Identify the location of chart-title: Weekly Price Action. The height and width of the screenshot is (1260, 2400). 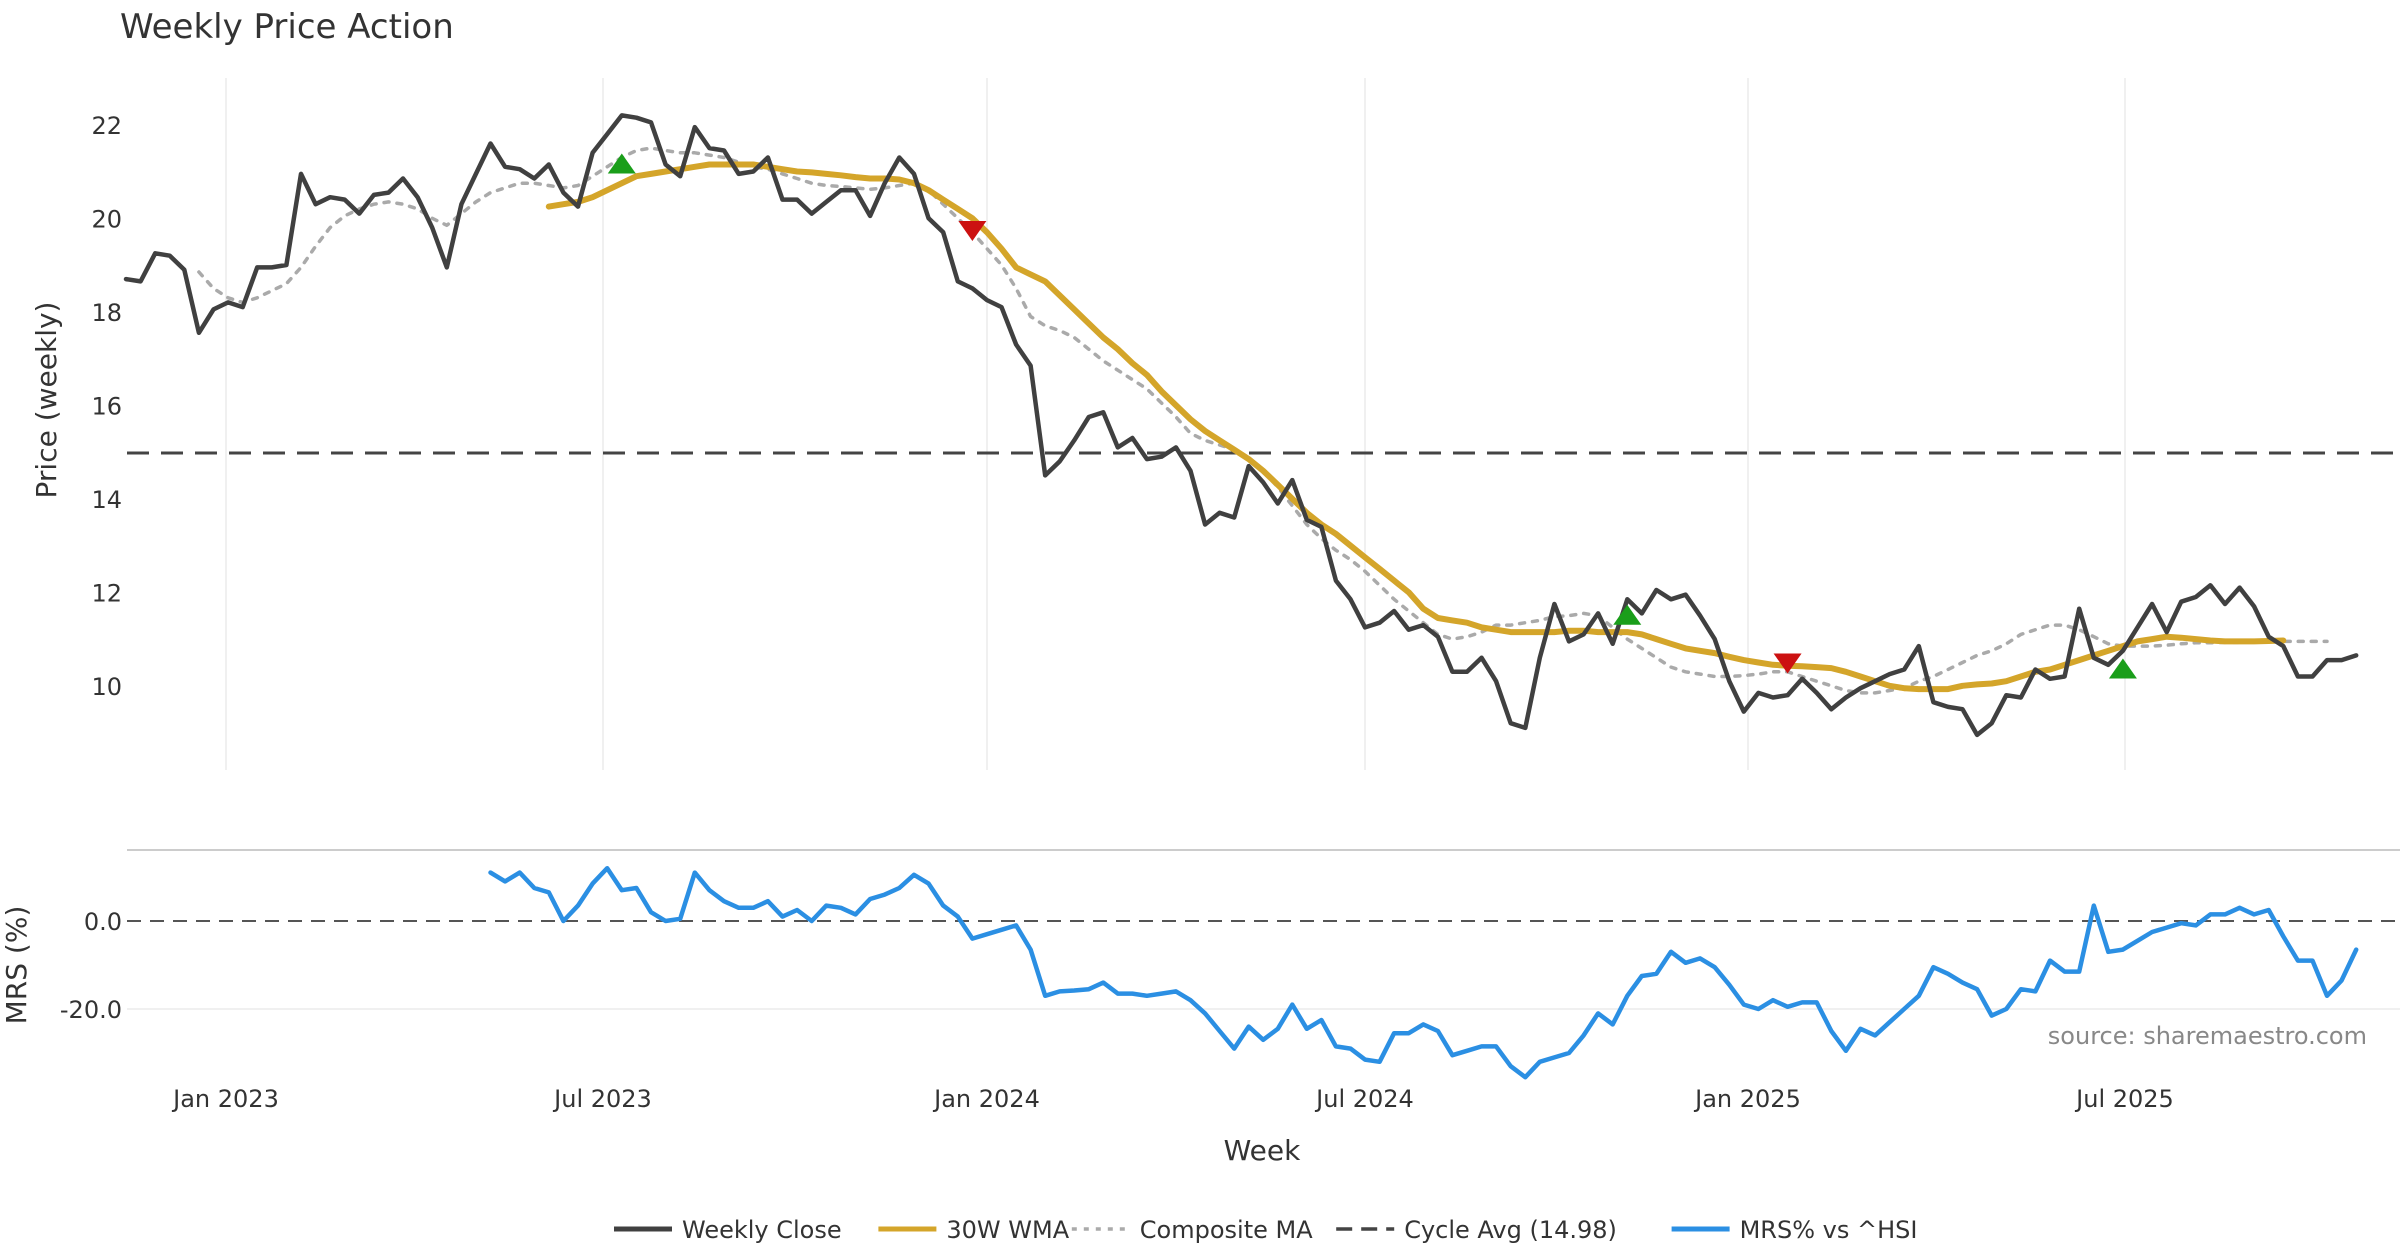
(287, 27).